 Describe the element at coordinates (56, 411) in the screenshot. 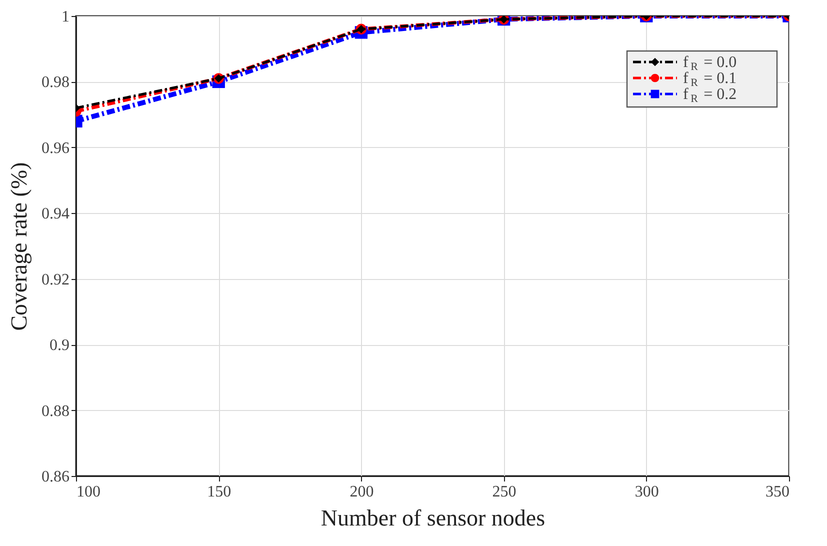

I see `y-tick-label: 0.88` at that location.